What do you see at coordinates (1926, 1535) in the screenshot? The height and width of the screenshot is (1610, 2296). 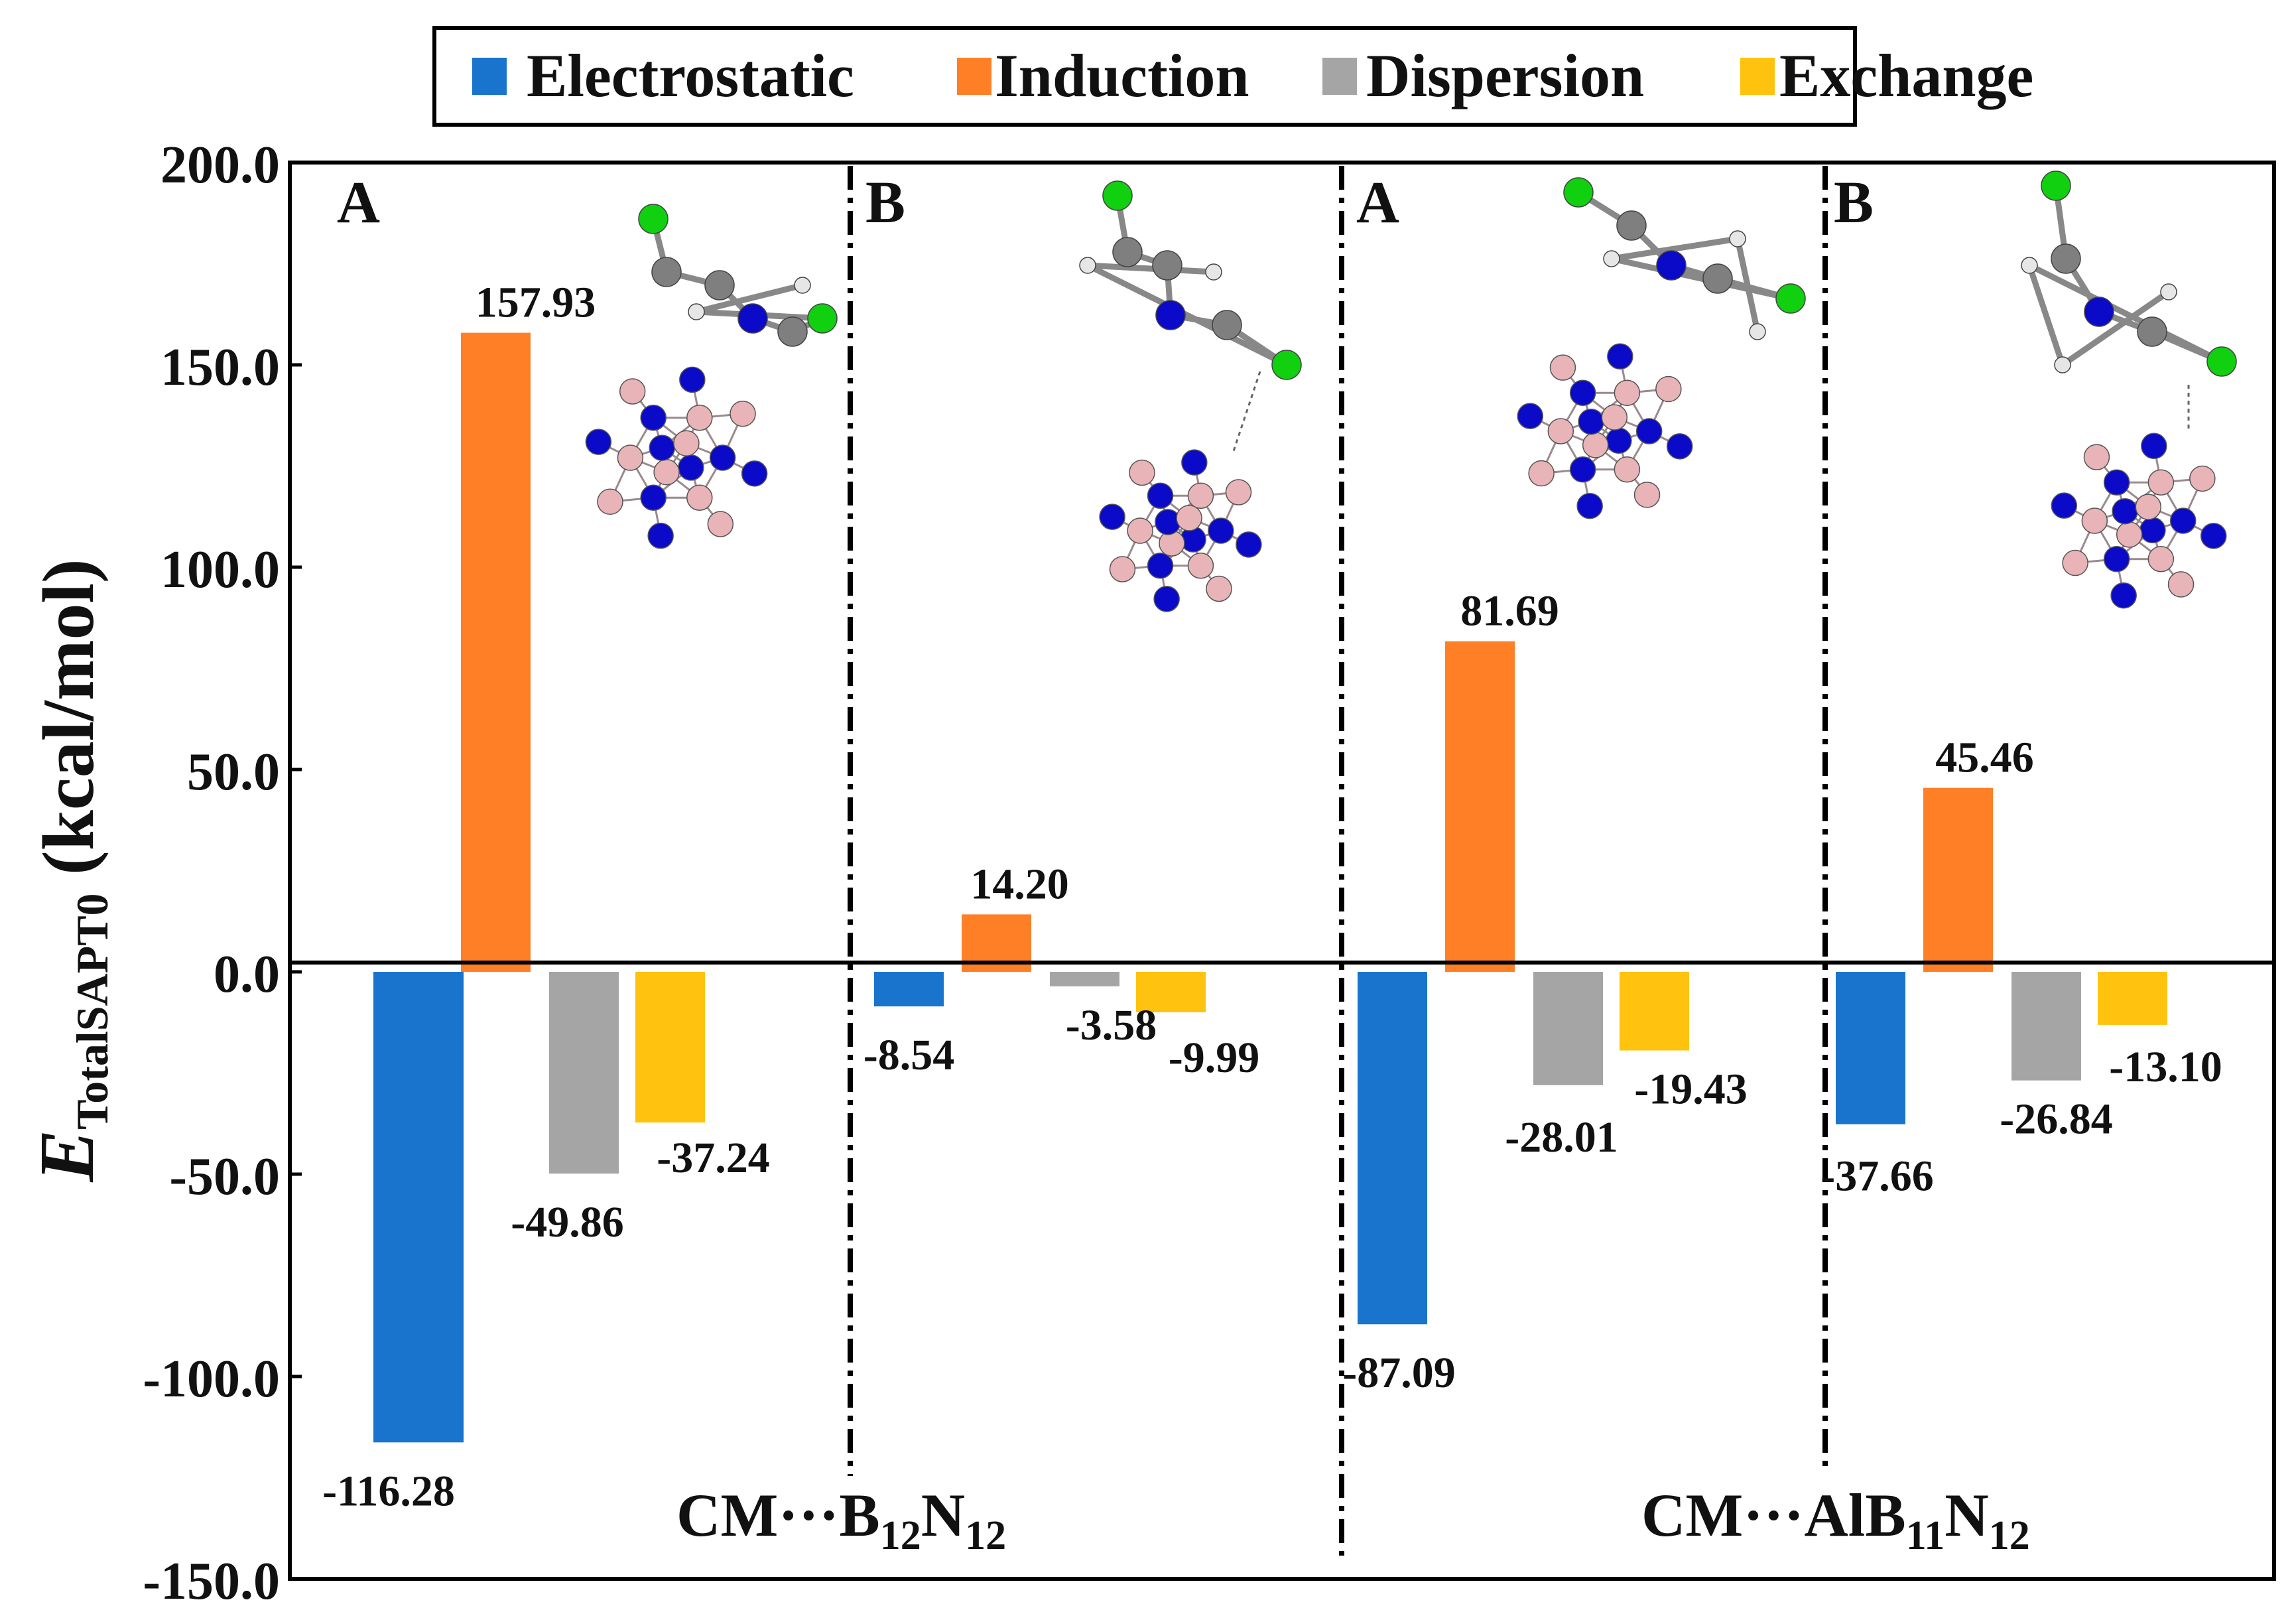 I see `system-subscript: 11` at bounding box center [1926, 1535].